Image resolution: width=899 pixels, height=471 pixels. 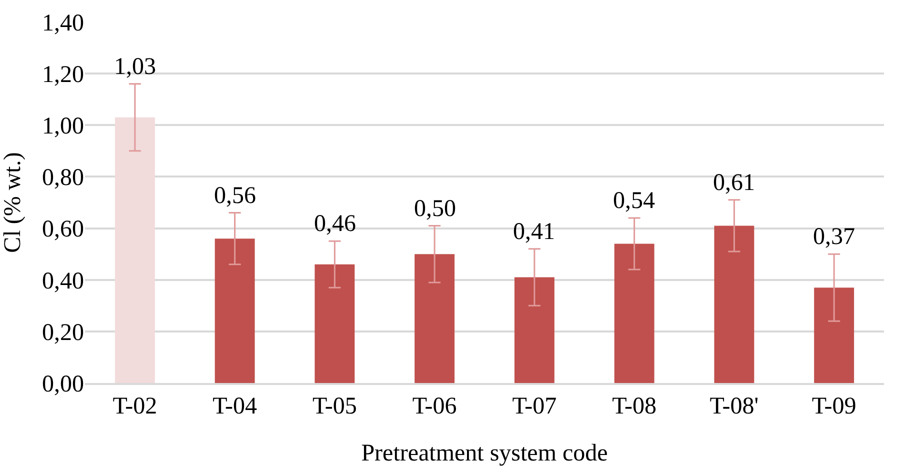 What do you see at coordinates (63, 23) in the screenshot?
I see `y-tick-label: 1,40` at bounding box center [63, 23].